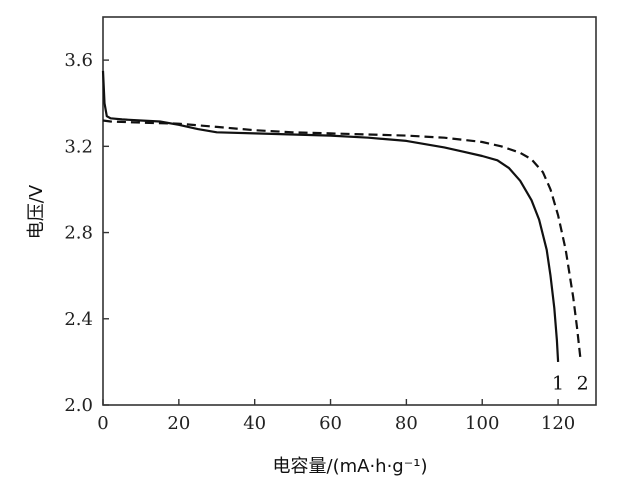  Describe the element at coordinates (406, 423) in the screenshot. I see `x-tick-label: 80` at that location.